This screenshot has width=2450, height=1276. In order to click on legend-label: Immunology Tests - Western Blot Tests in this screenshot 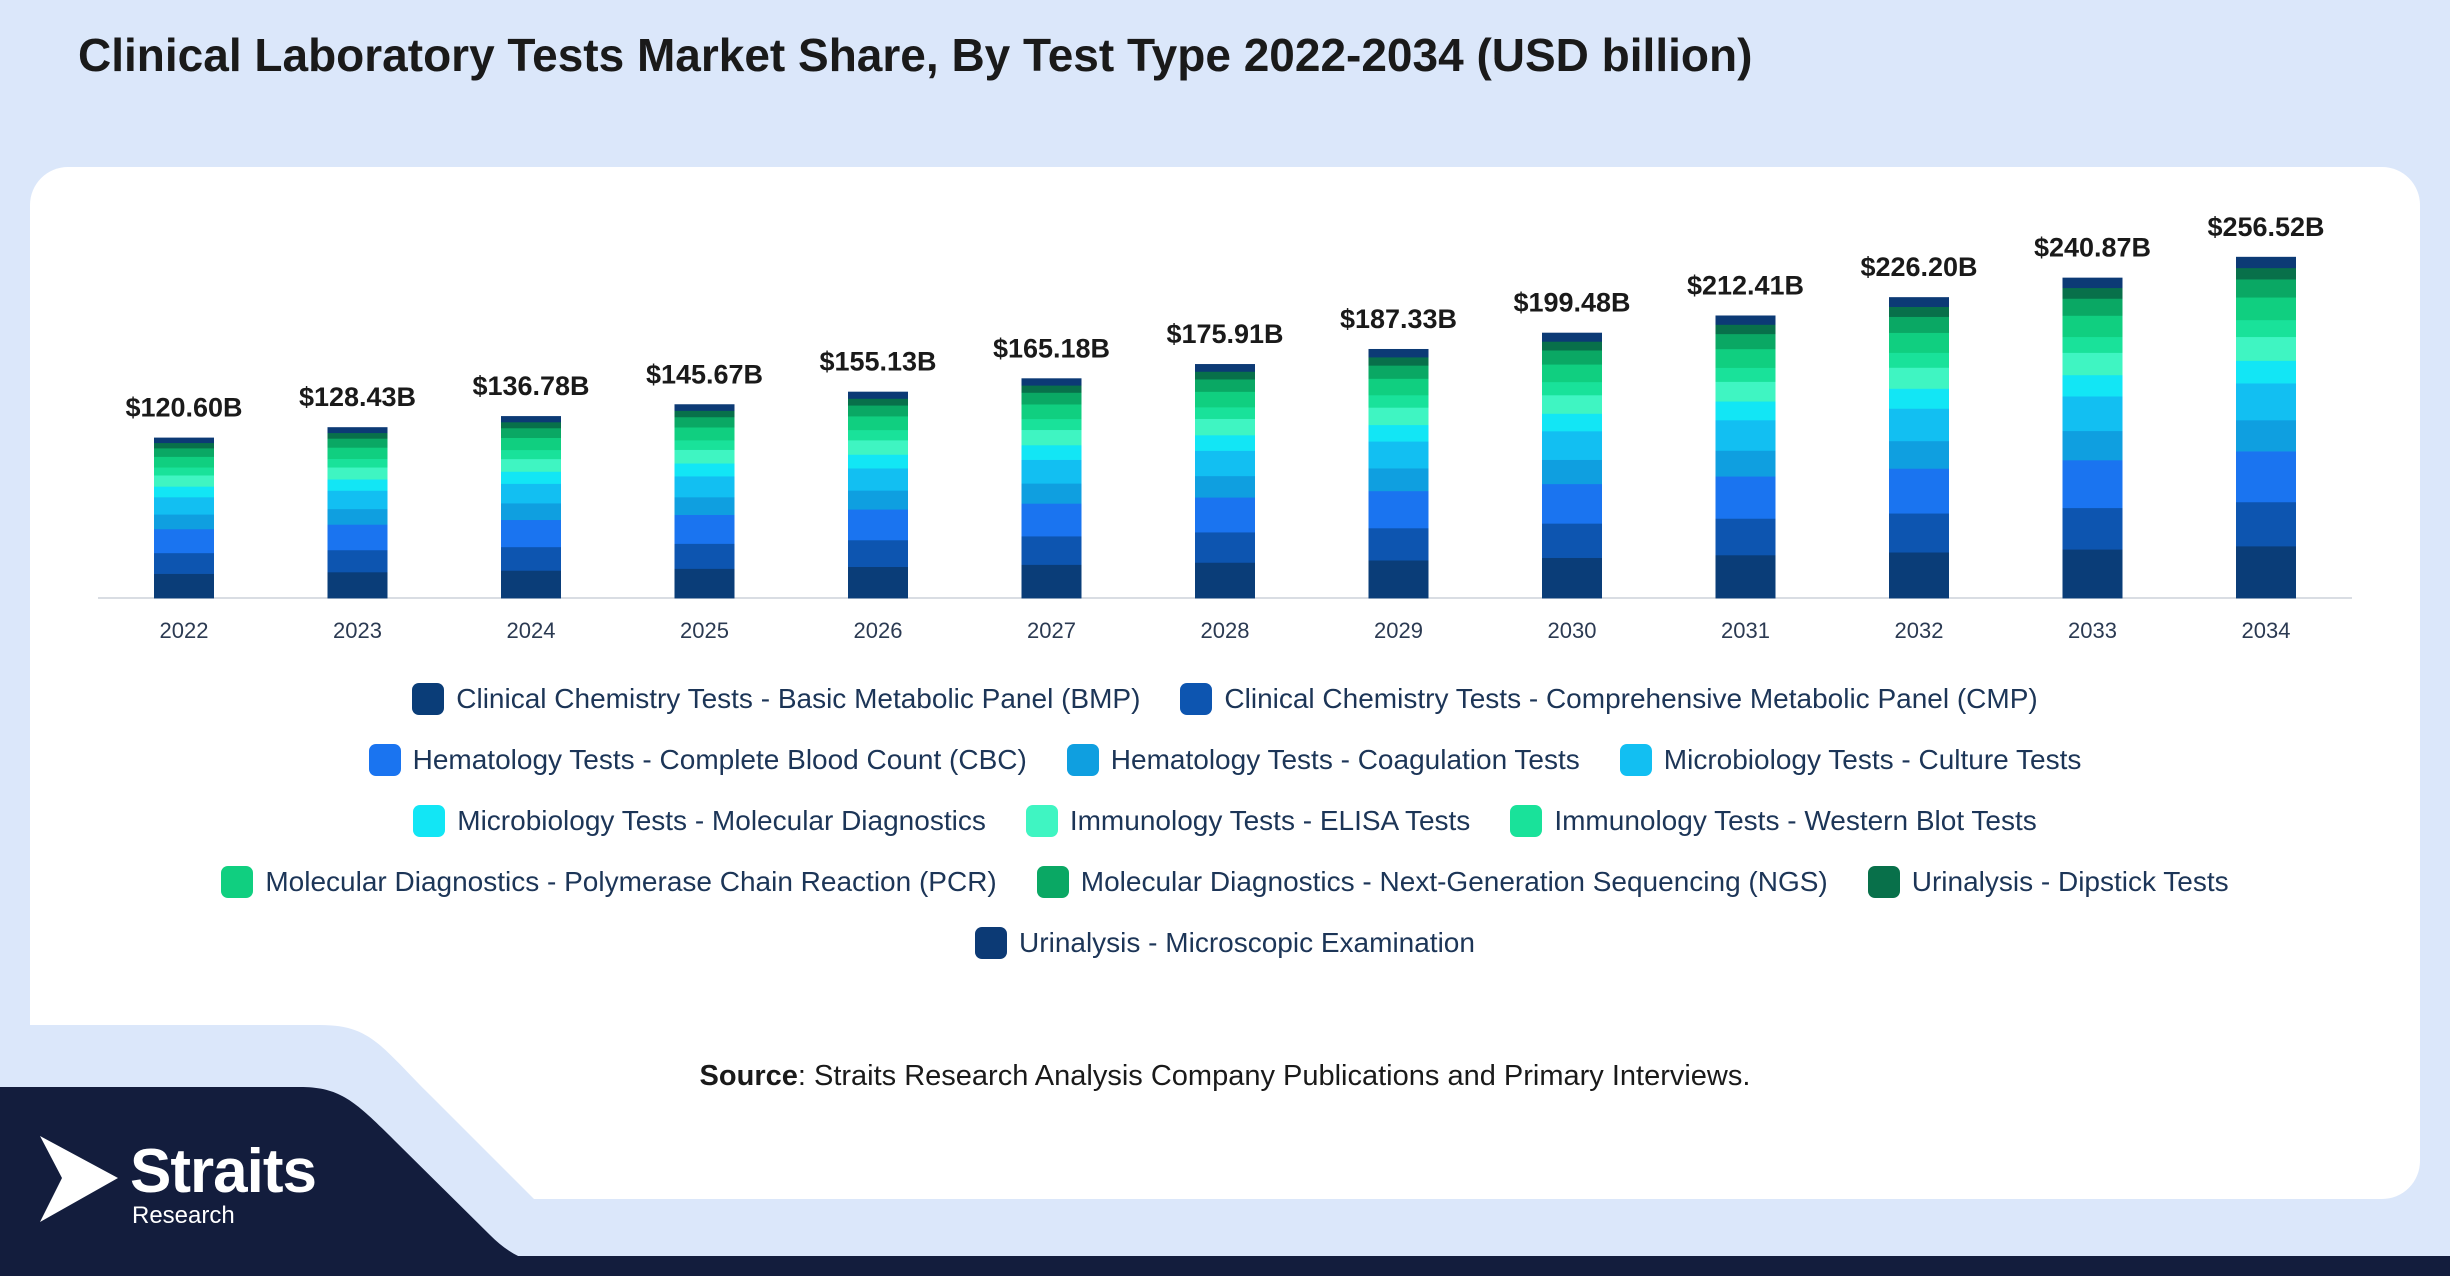, I will do `click(1795, 820)`.